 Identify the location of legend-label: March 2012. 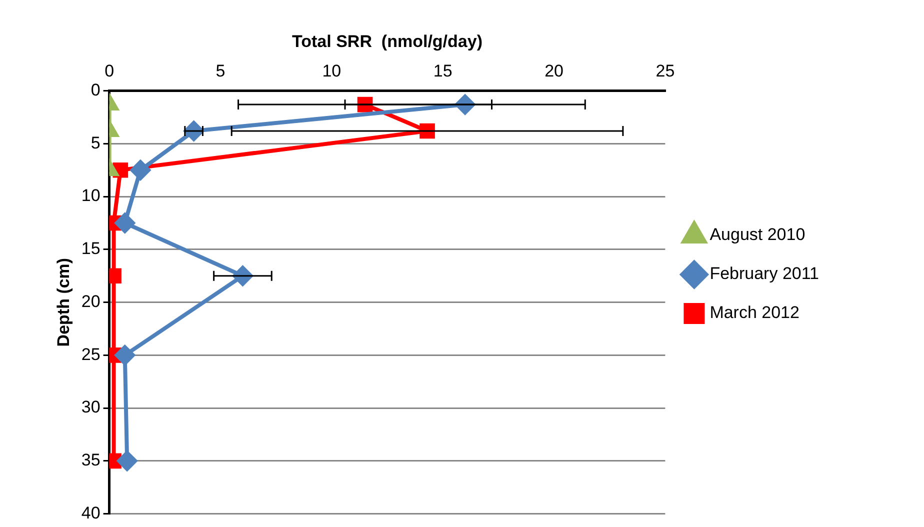
(755, 312).